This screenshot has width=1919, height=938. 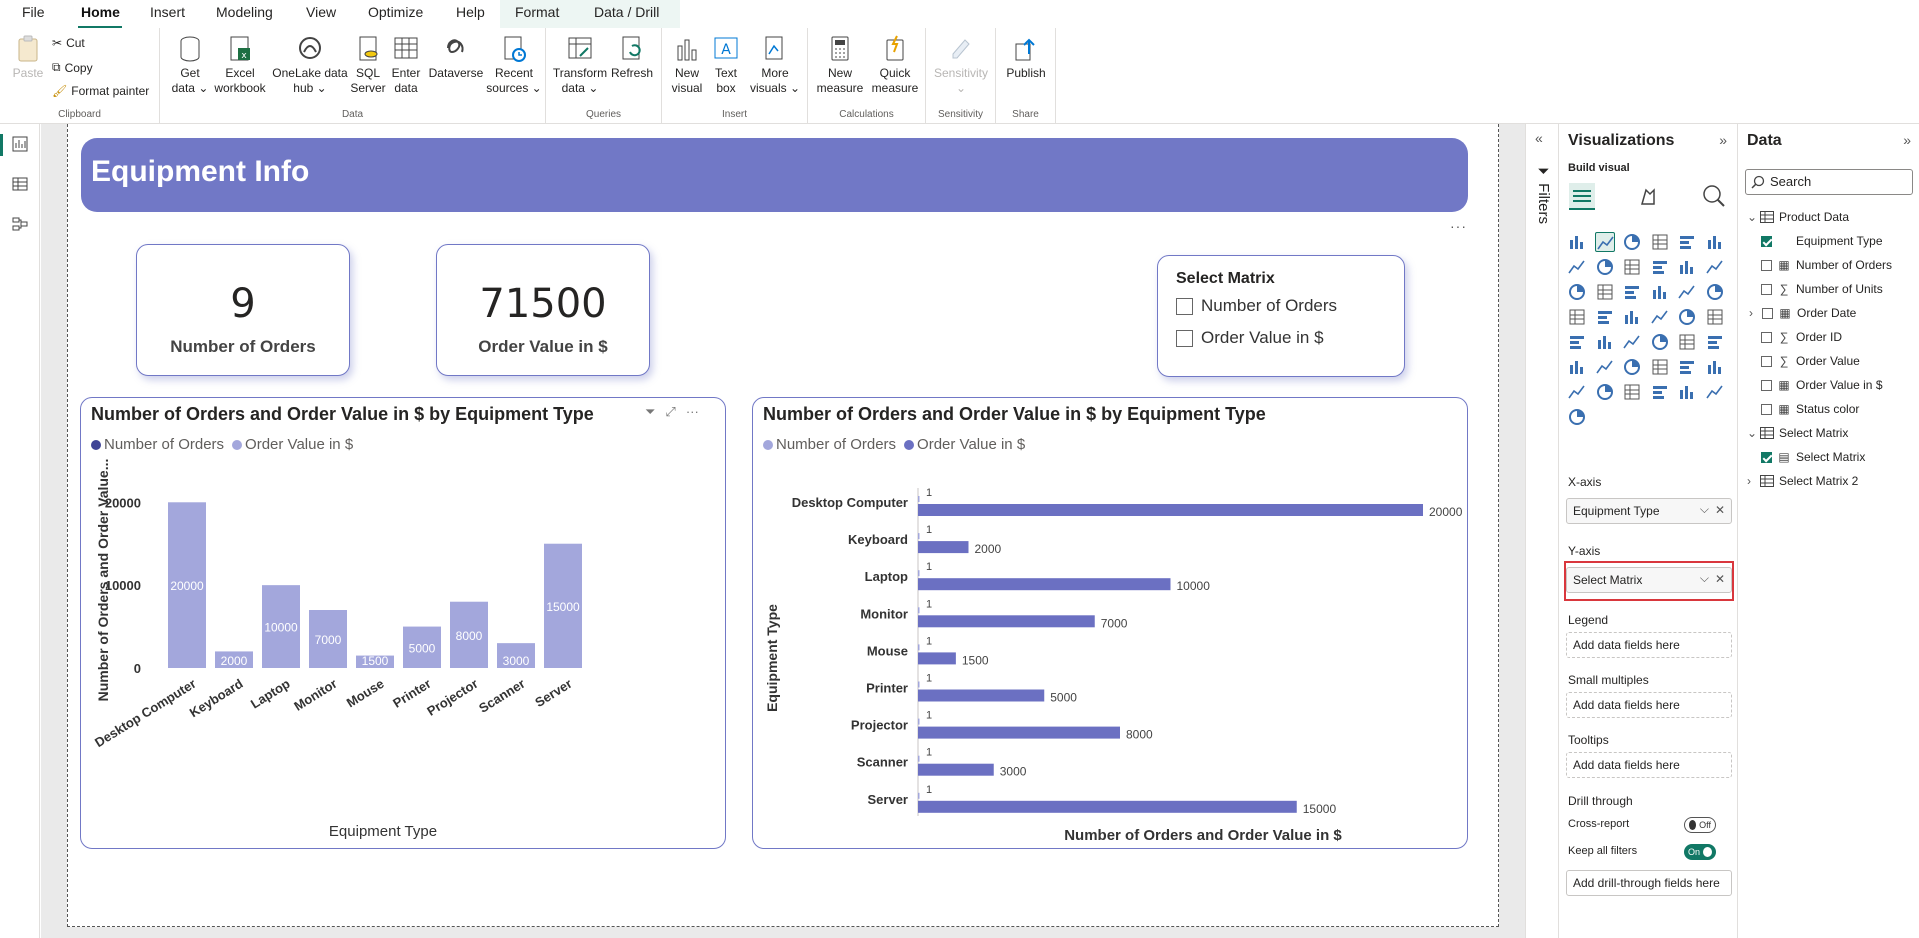 What do you see at coordinates (961, 65) in the screenshot?
I see `sensitivity-button: Sensitivity ⌄` at bounding box center [961, 65].